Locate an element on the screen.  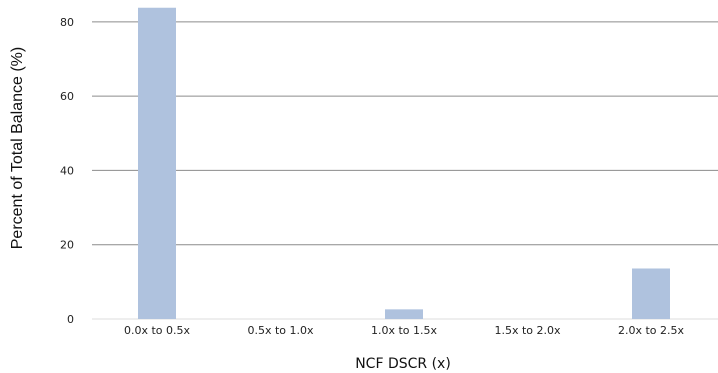
x-tick-label: 1.5x to 2.0x is located at coordinates (527, 330).